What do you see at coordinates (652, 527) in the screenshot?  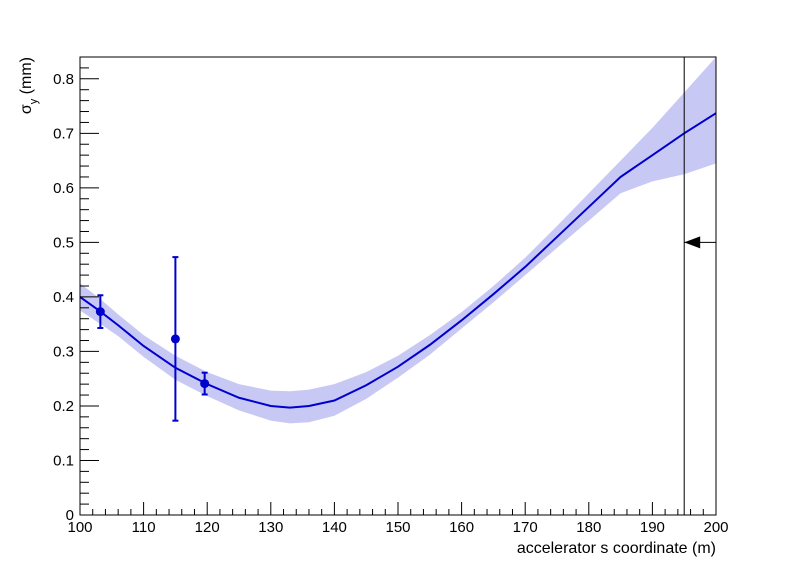 I see `x-tick-label: 190` at bounding box center [652, 527].